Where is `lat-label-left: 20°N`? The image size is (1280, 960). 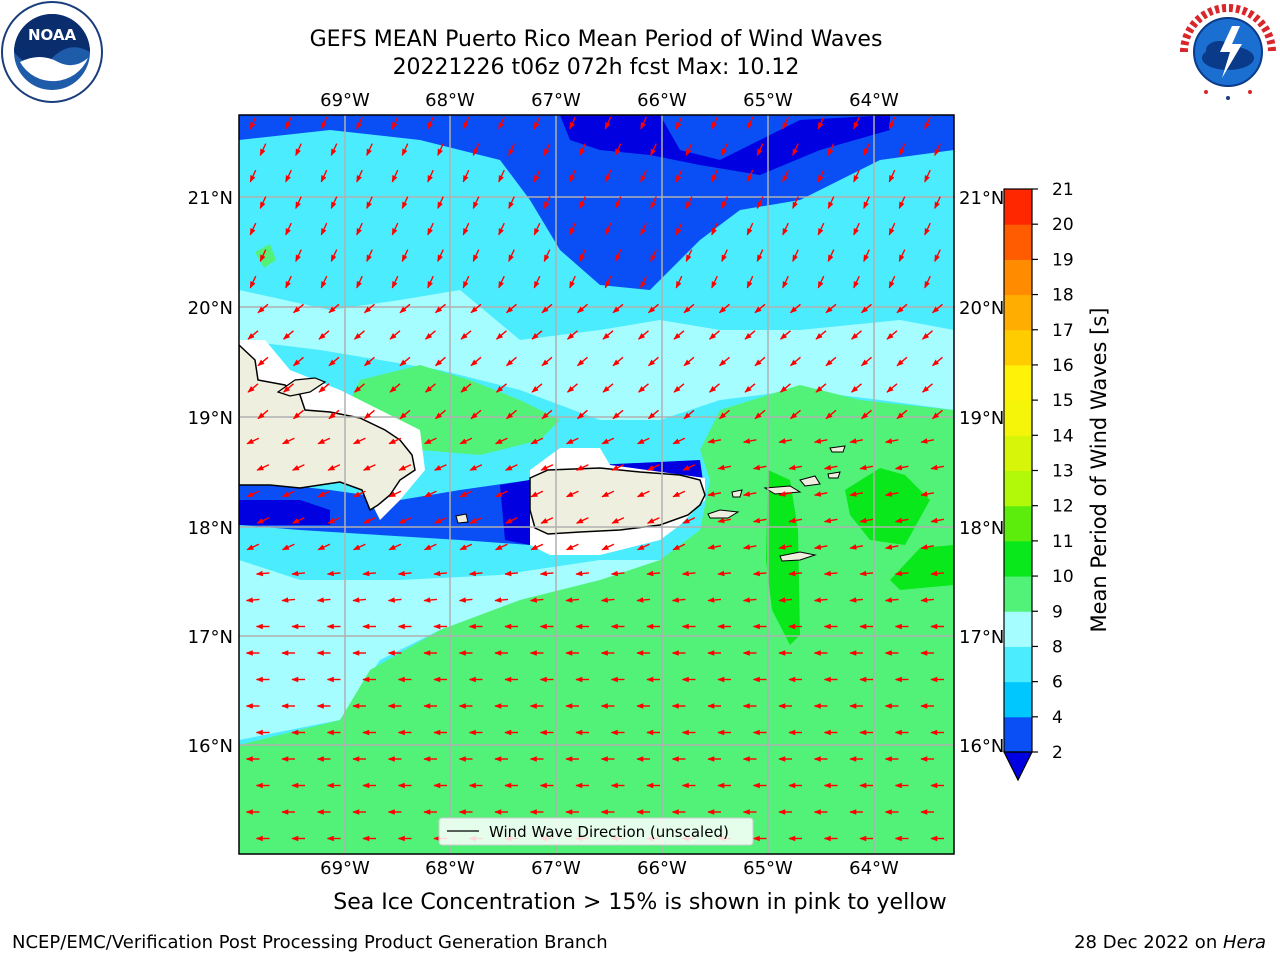
lat-label-left: 20°N is located at coordinates (210, 308).